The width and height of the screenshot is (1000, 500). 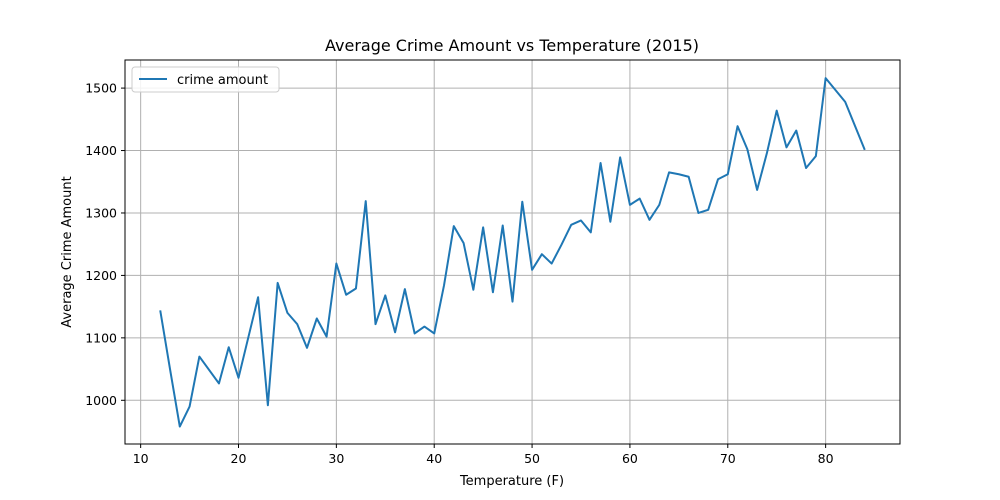 I want to click on x-tick-label: 70, so click(x=728, y=458).